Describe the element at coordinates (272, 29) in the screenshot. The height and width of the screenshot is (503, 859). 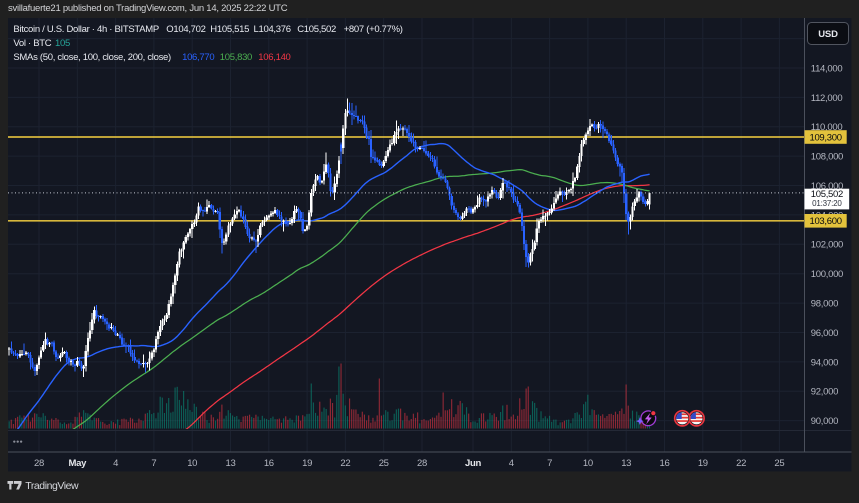
I see `svg-text: L104,376` at that location.